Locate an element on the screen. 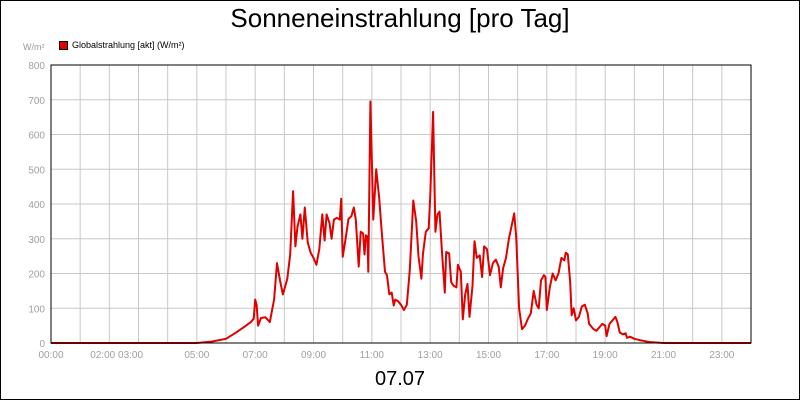  x-tick-label: 15:00 is located at coordinates (488, 355).